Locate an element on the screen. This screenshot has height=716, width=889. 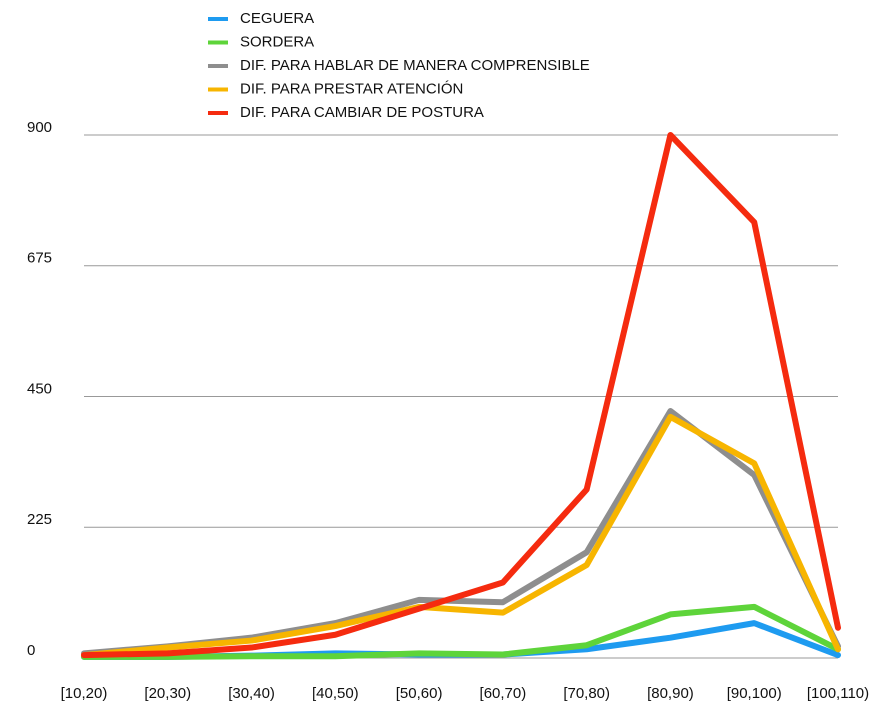
legend-label: DIF. PARA PRESTAR ATENCIÓN is located at coordinates (351, 88).